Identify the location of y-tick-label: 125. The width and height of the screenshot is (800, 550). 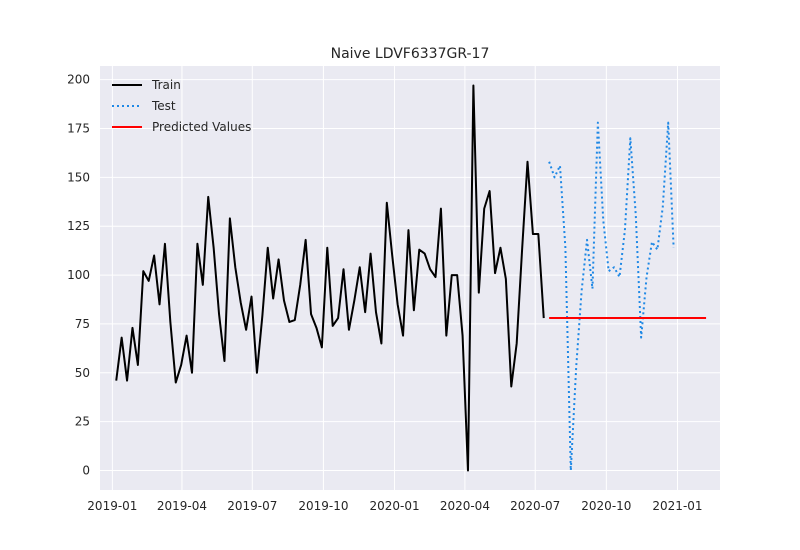
(78, 226).